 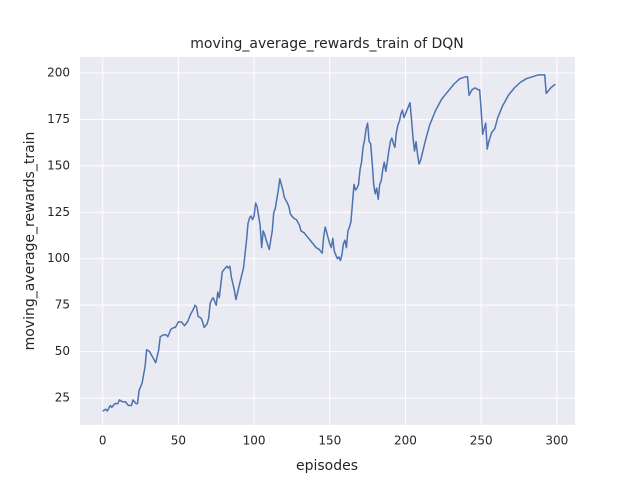 I want to click on y-axis-label: moving_average_rewards_train, so click(x=30, y=241).